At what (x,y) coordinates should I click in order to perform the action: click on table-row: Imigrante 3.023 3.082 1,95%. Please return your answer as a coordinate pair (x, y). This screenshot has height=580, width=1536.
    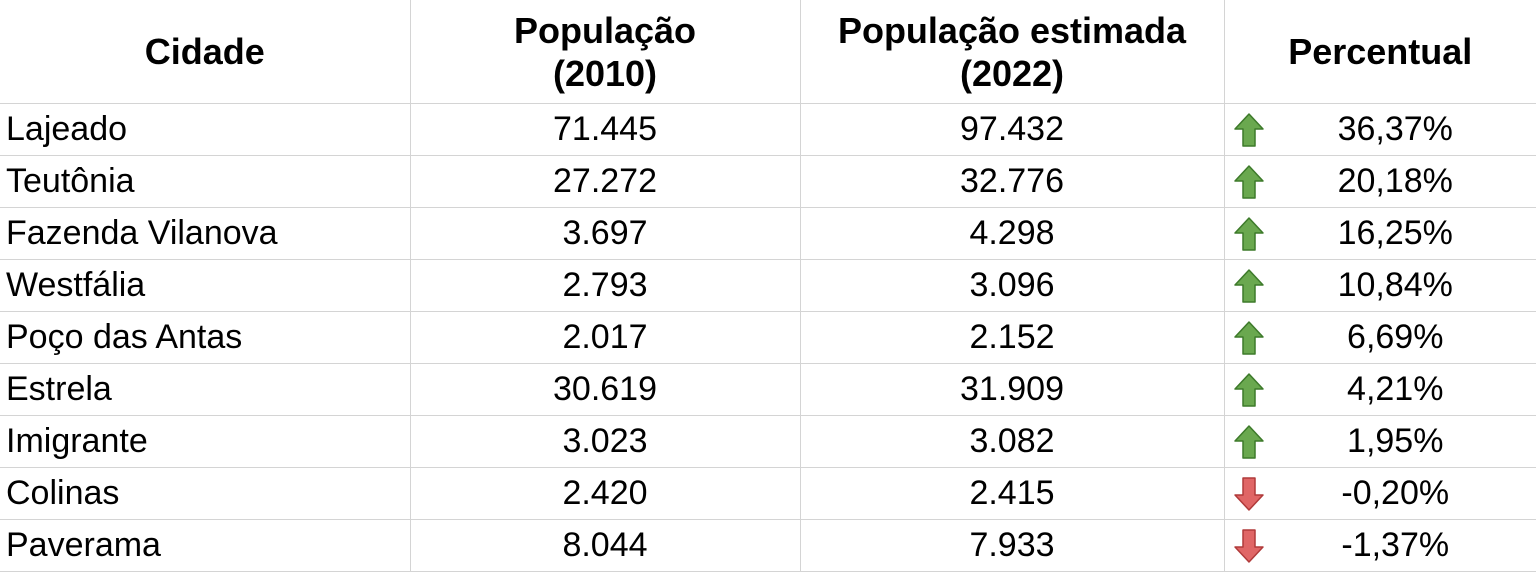
    Looking at the image, I should click on (768, 441).